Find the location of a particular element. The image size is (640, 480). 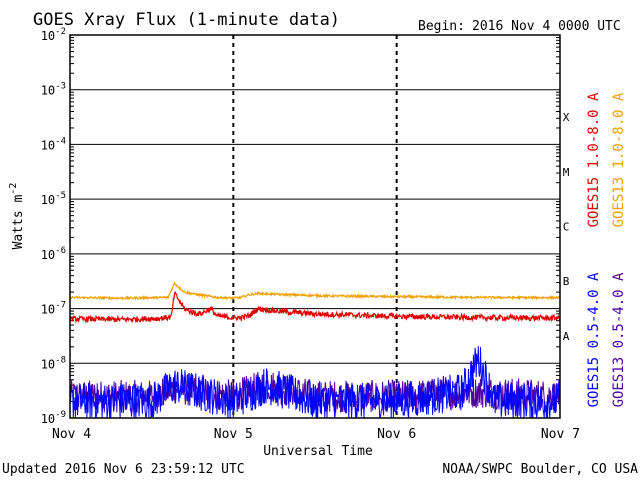

chart-title: GOES Xray Flux (1-minute data) is located at coordinates (186, 20).